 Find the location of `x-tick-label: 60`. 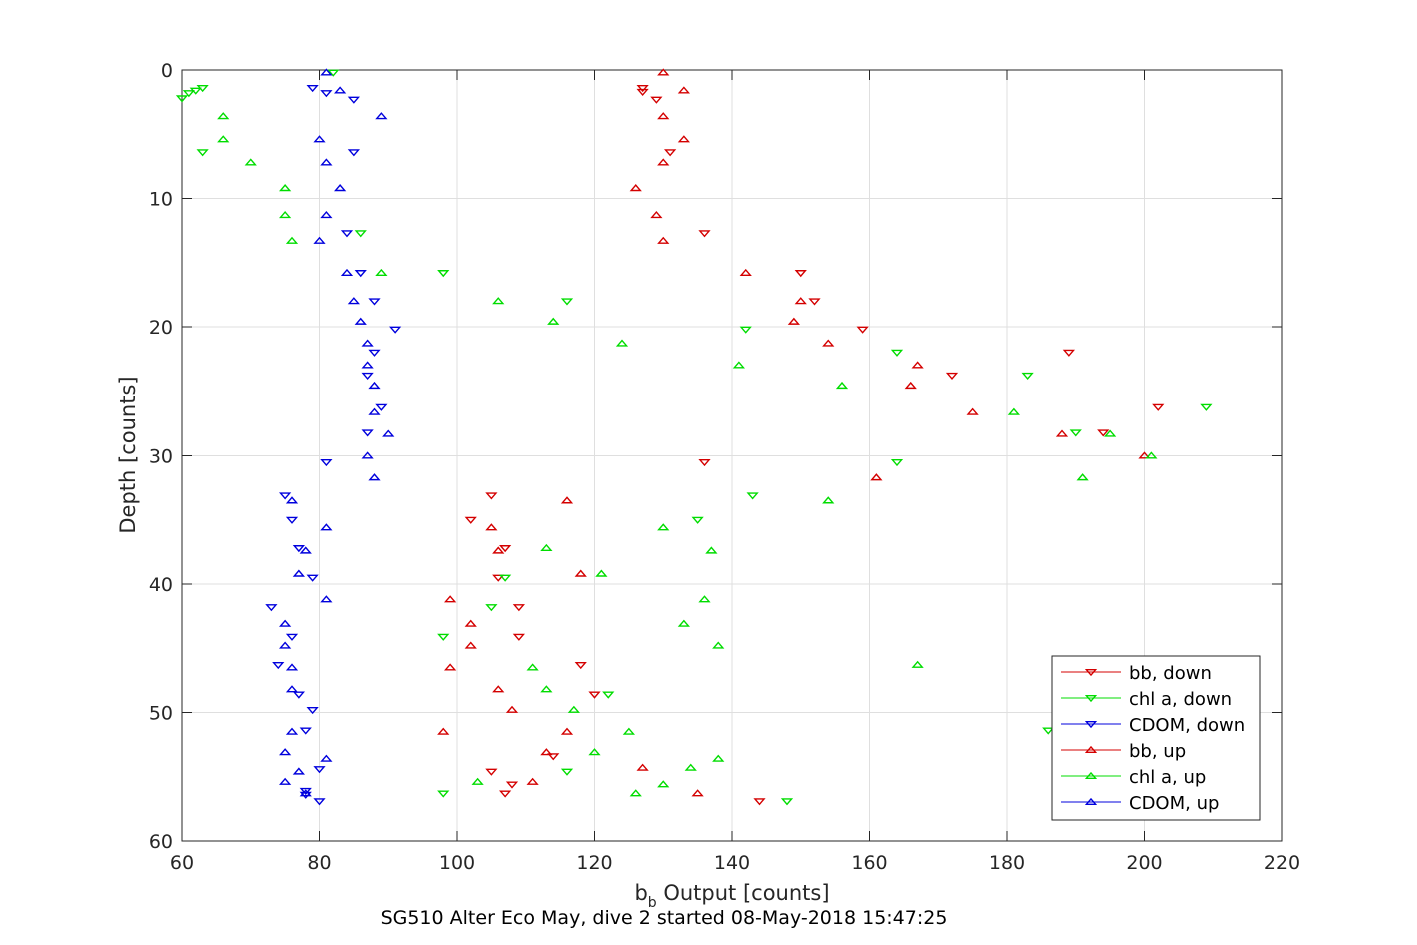

x-tick-label: 60 is located at coordinates (182, 863).